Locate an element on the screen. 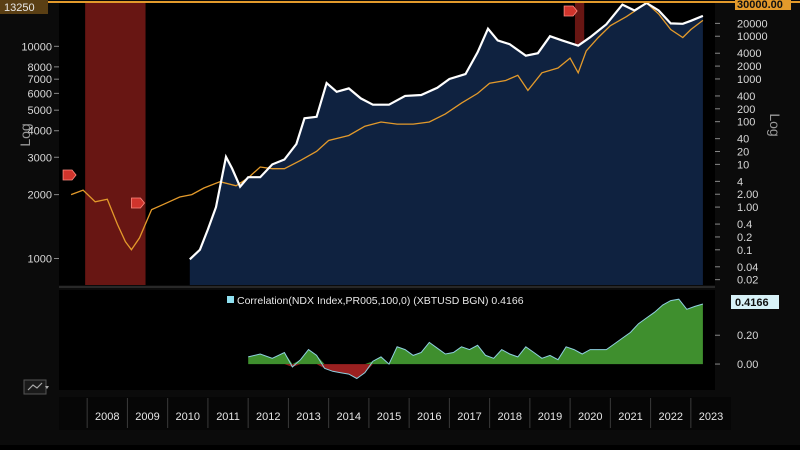 This screenshot has height=450, width=800. year-label-2010: 2010 is located at coordinates (188, 417).